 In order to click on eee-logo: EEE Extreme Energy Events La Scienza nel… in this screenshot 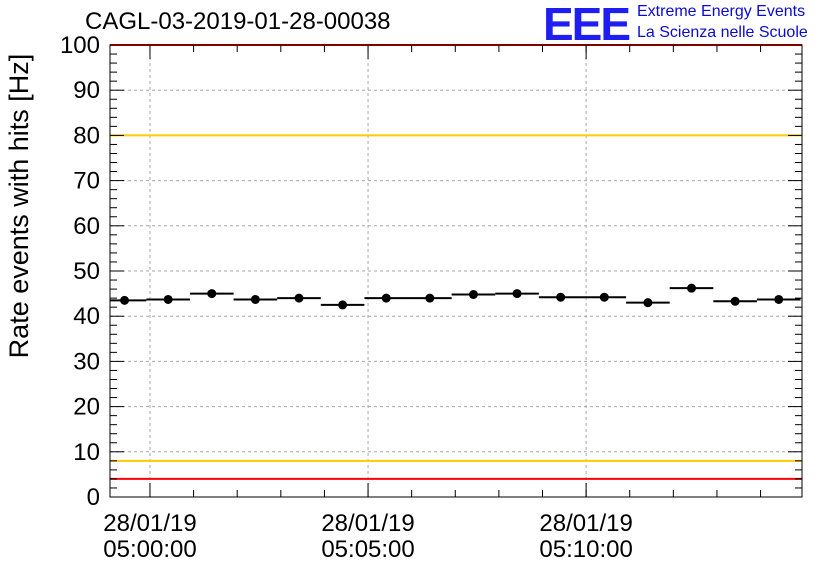, I will do `click(688, 25)`.